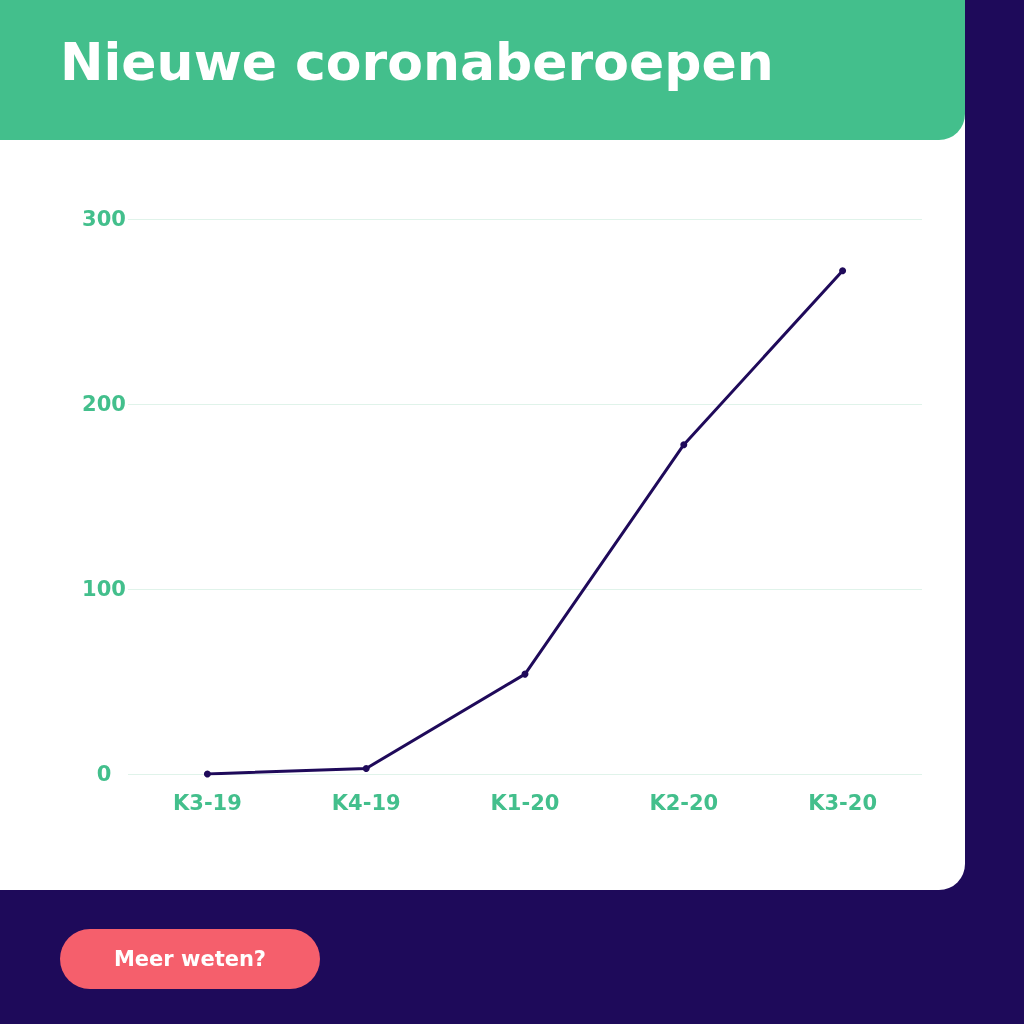 This screenshot has height=1024, width=1024. Describe the element at coordinates (366, 802) in the screenshot. I see `x-tick-label: K4-19` at that location.